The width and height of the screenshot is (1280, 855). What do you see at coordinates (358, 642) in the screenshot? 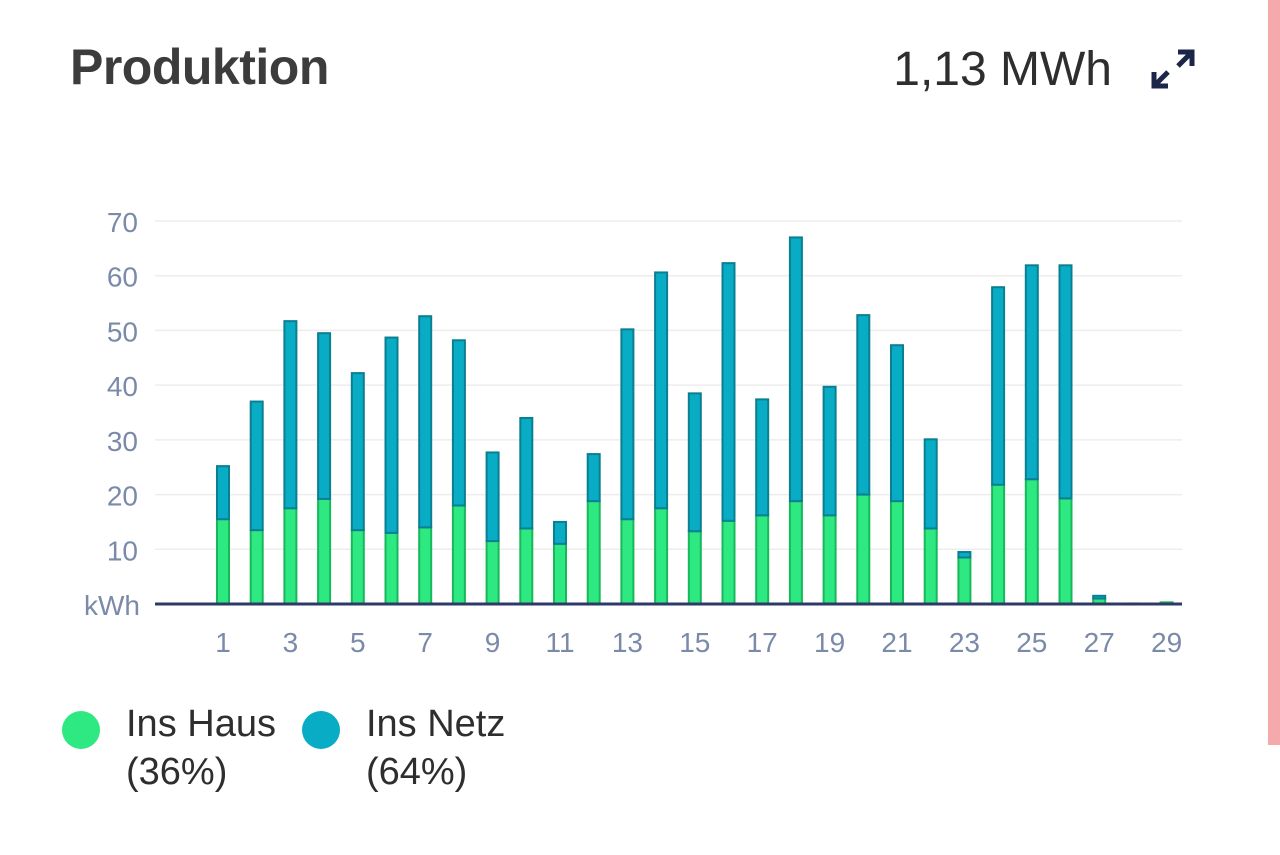
I see `x-tick-label: 5` at bounding box center [358, 642].